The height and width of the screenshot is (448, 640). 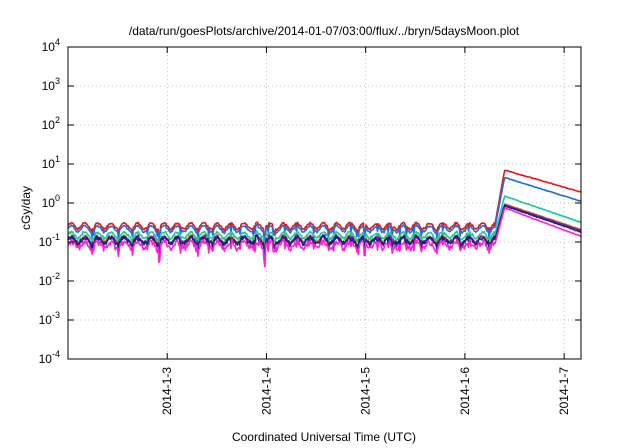 What do you see at coordinates (49, 357) in the screenshot?
I see `y-tick-label: 10⁻⁴` at bounding box center [49, 357].